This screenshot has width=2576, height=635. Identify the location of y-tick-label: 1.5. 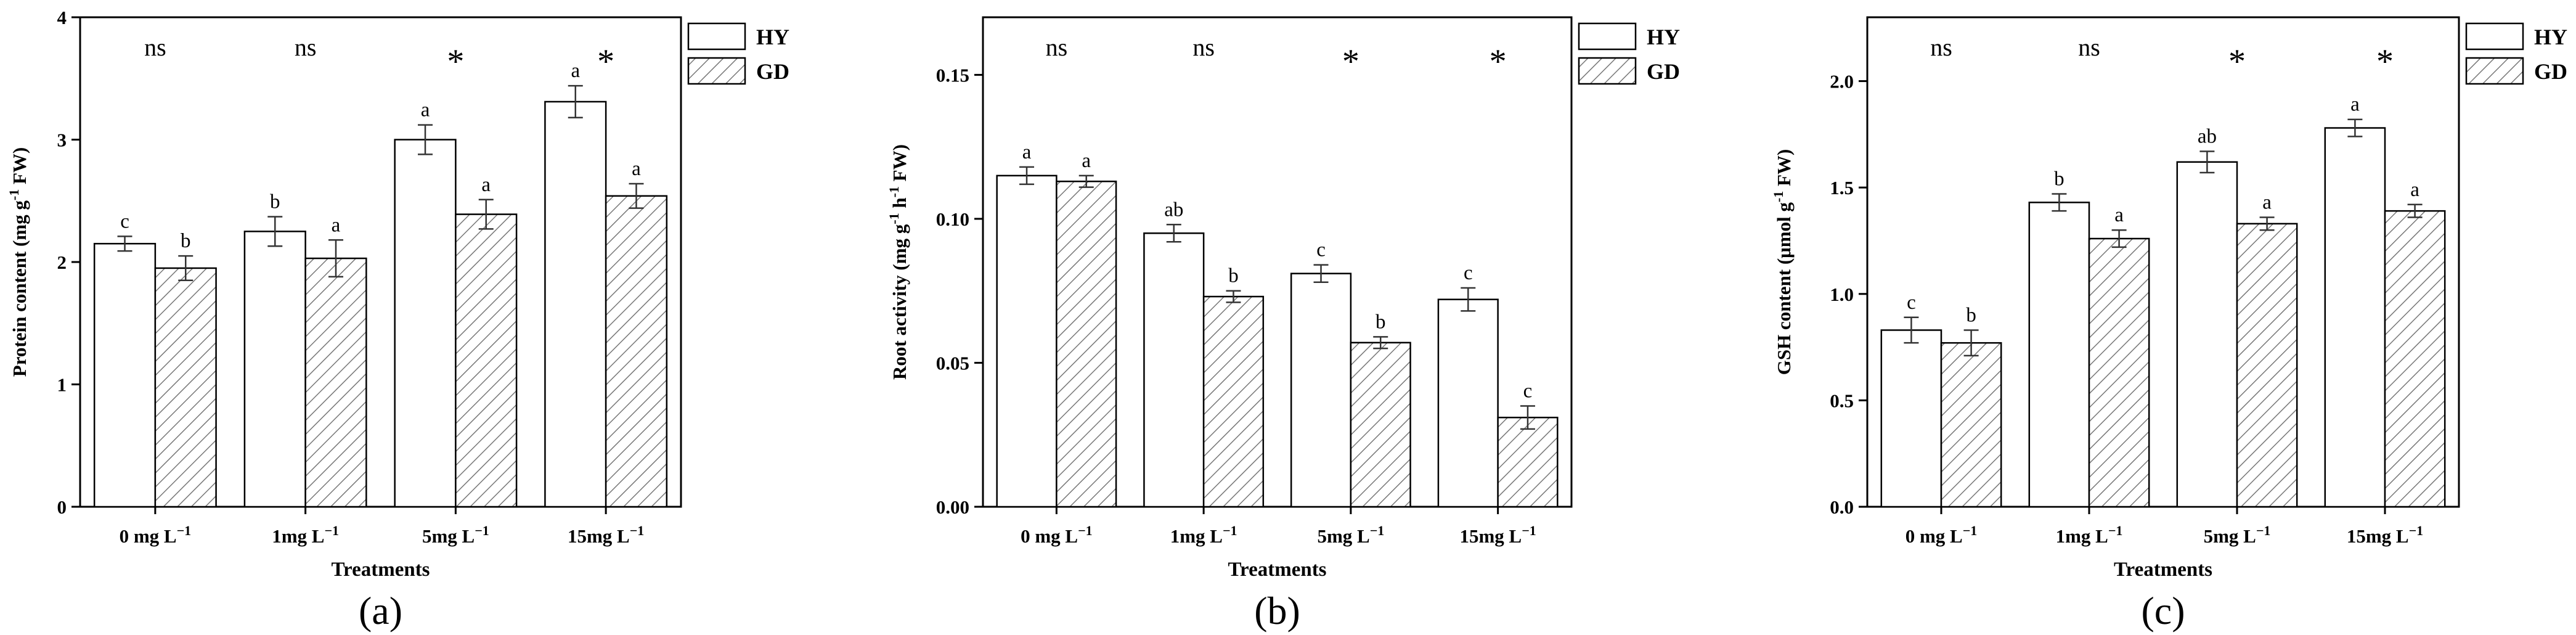
(1842, 188).